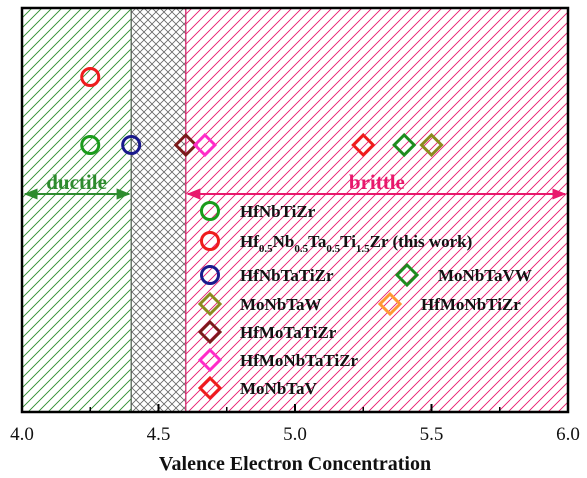  I want to click on x-tick-label-3: 5.5, so click(432, 434).